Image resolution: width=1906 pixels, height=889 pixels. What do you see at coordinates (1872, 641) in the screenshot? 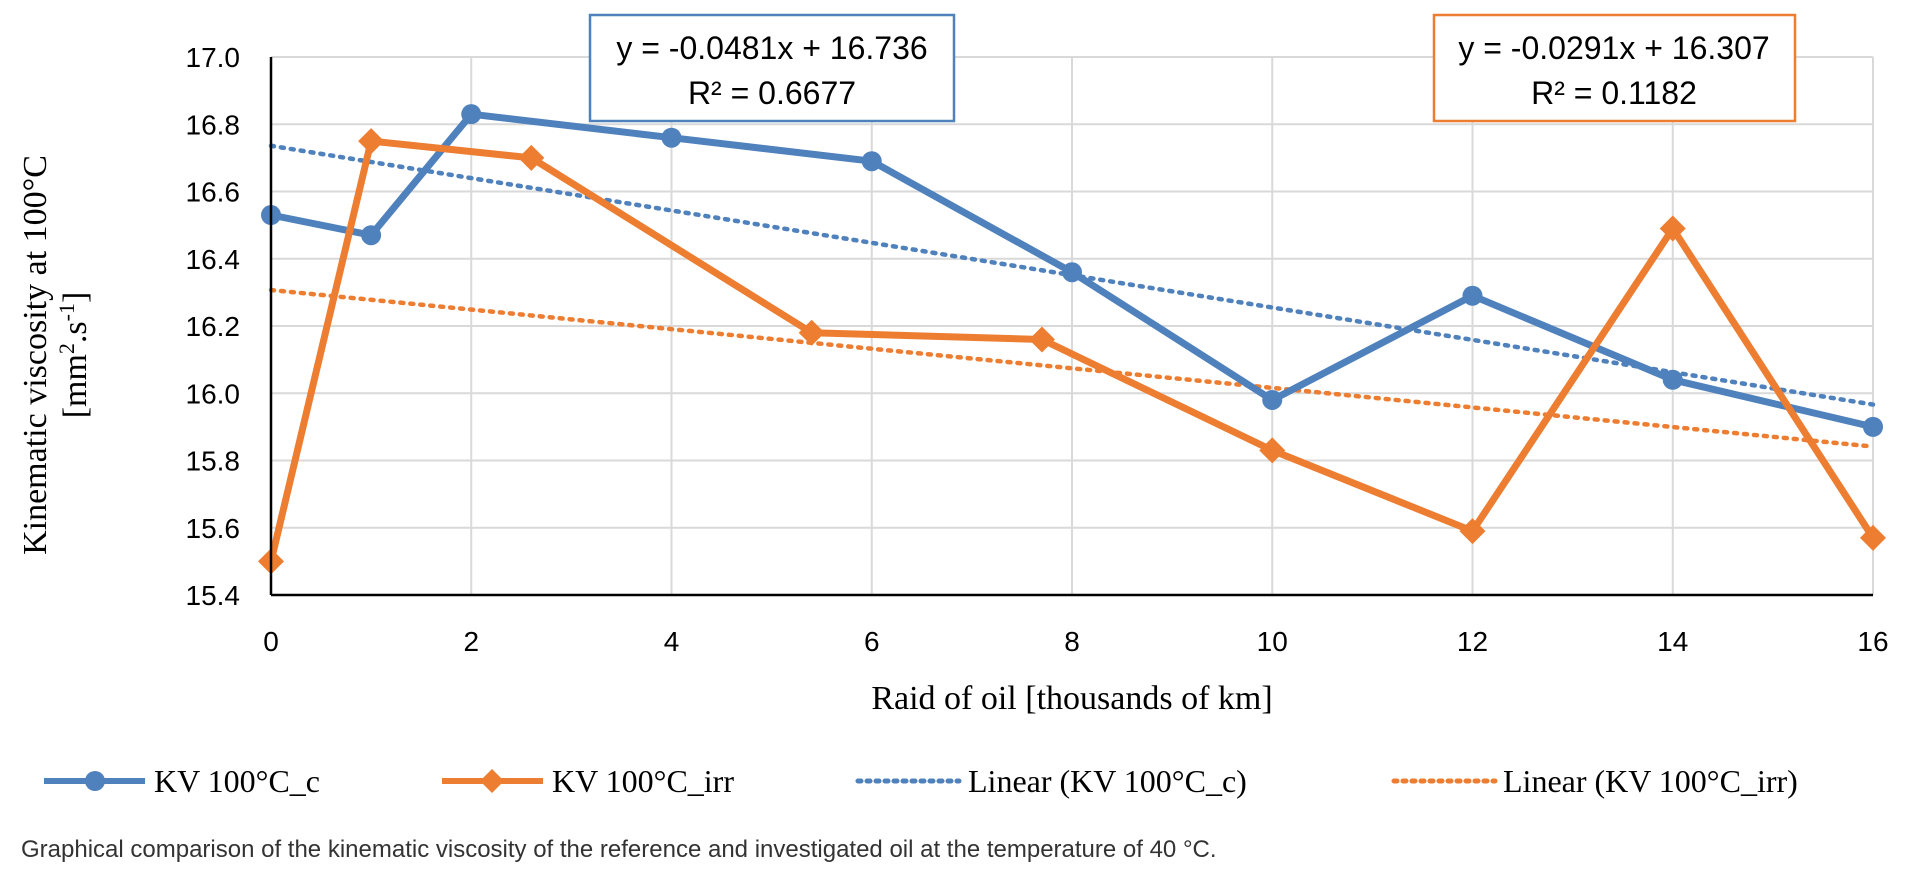
I see `x-tick-label-16: 16` at bounding box center [1872, 641].